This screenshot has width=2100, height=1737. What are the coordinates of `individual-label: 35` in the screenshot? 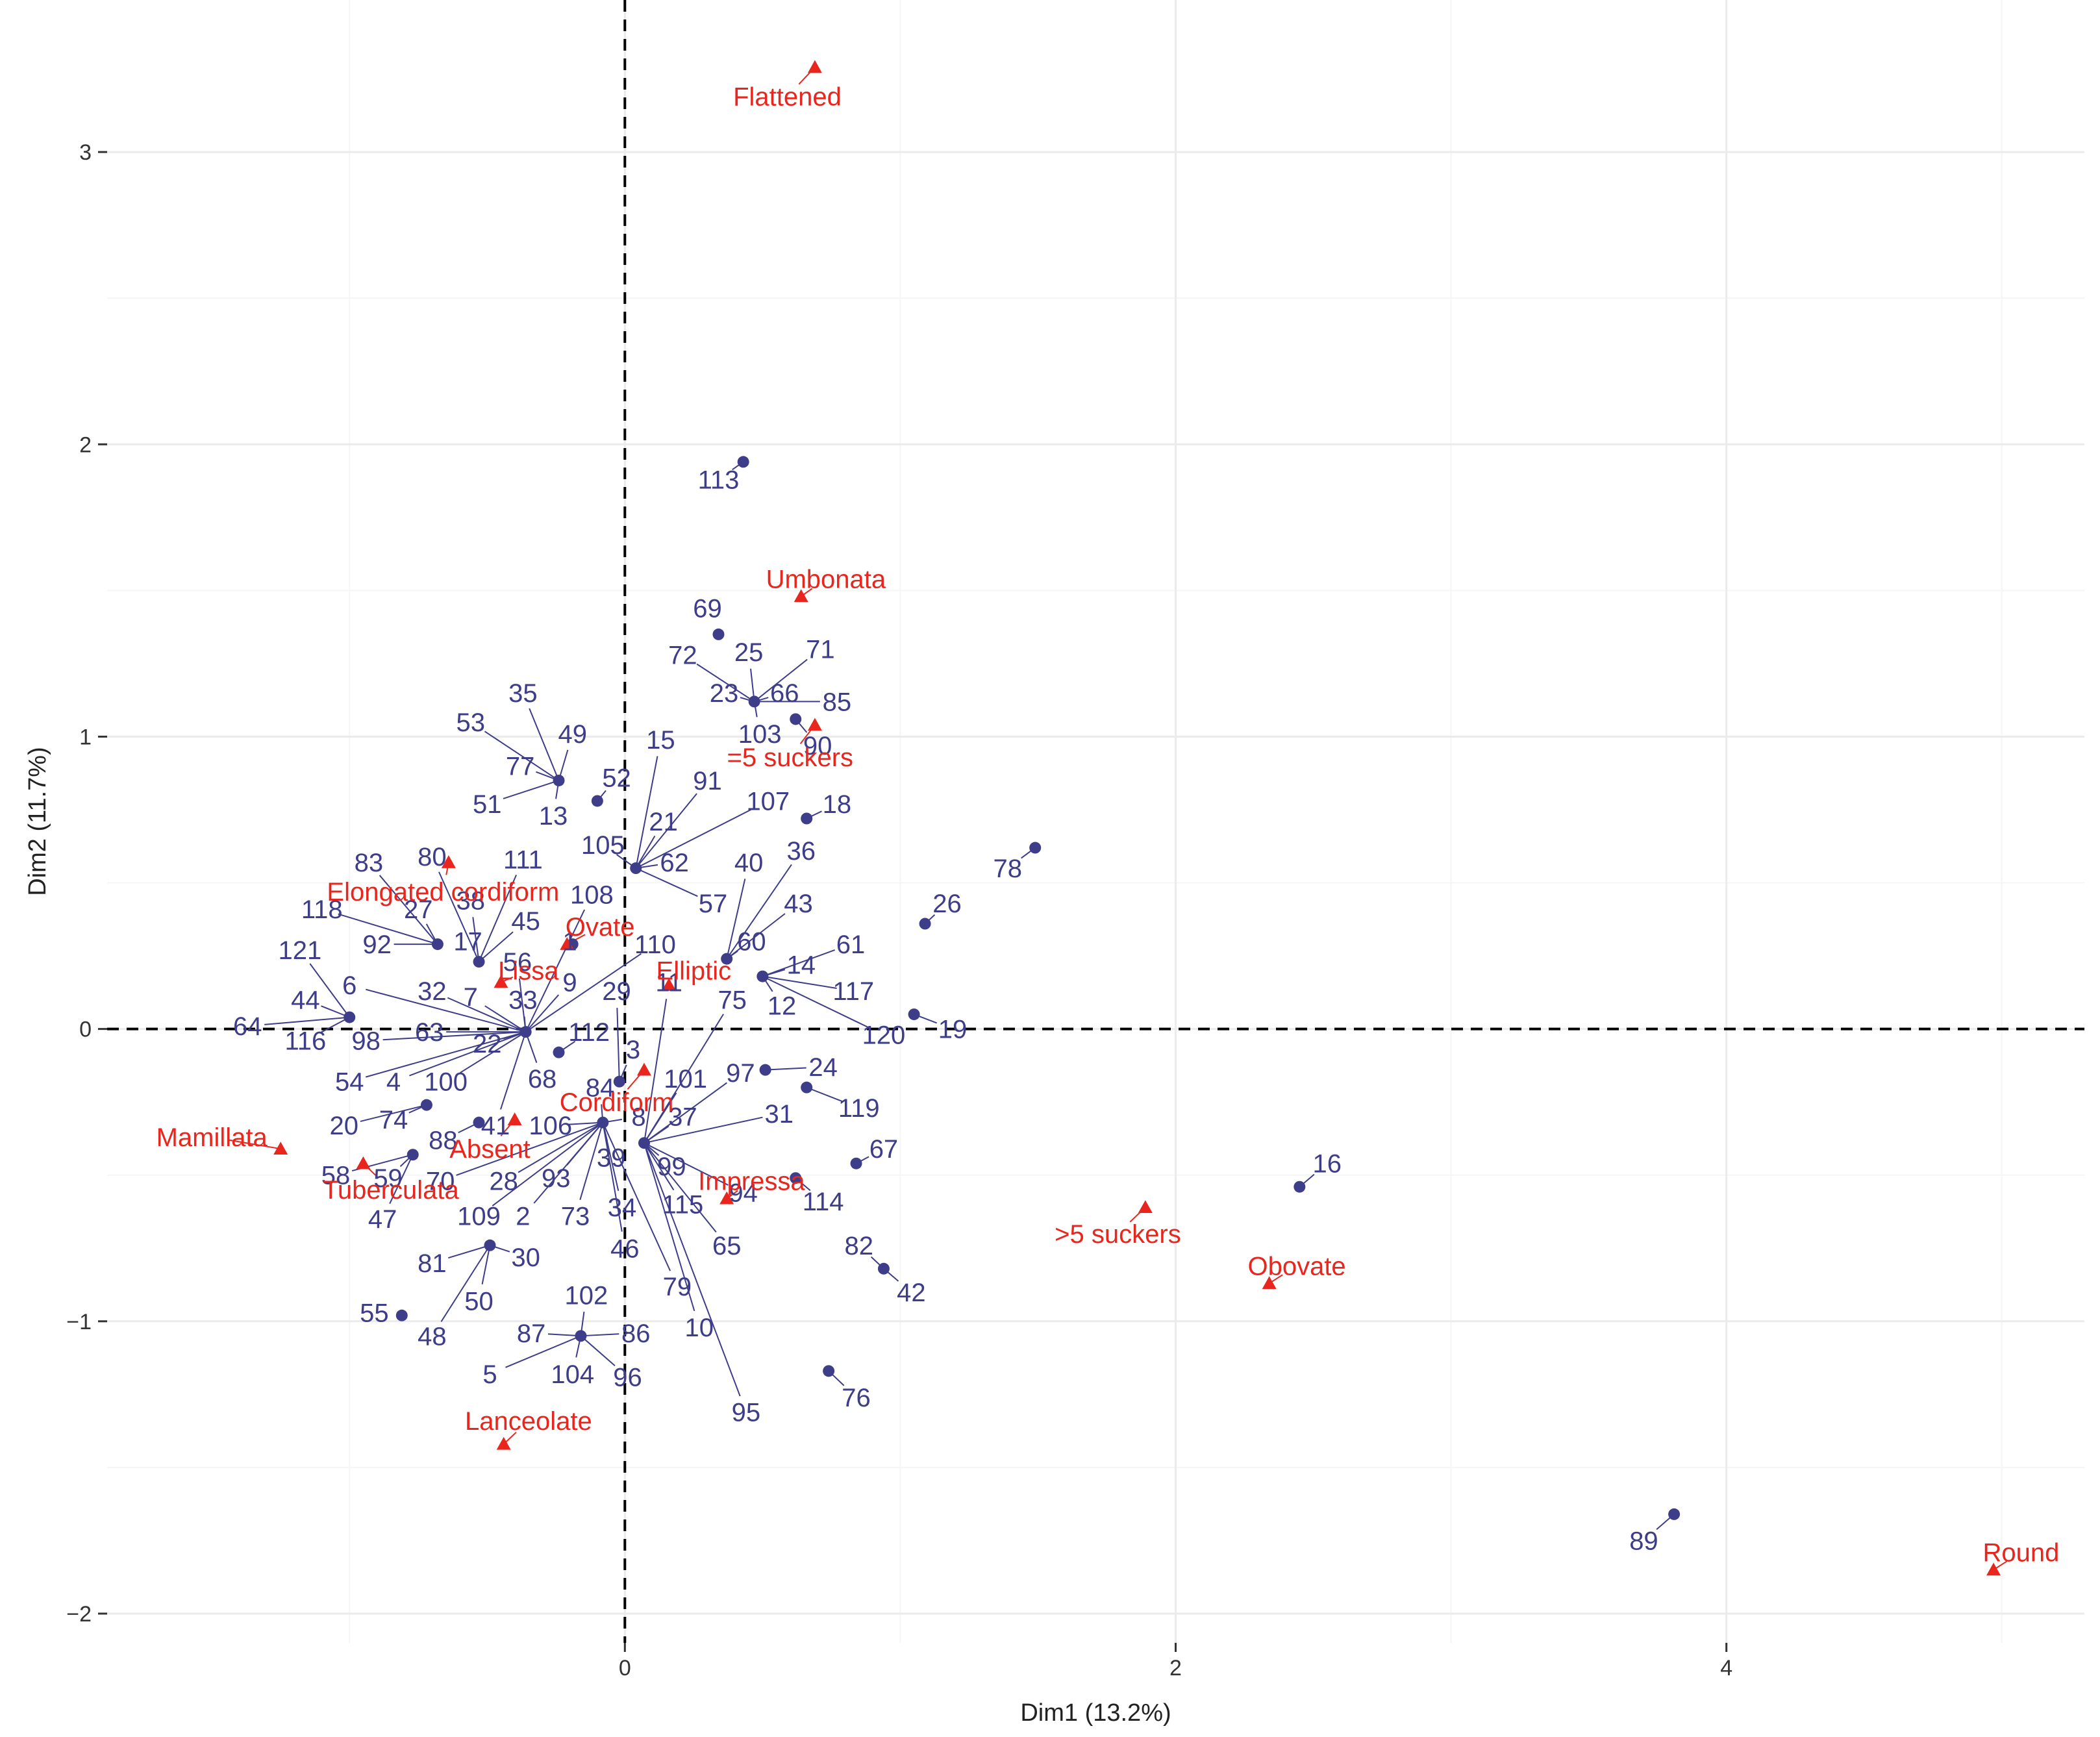 It's located at (523, 693).